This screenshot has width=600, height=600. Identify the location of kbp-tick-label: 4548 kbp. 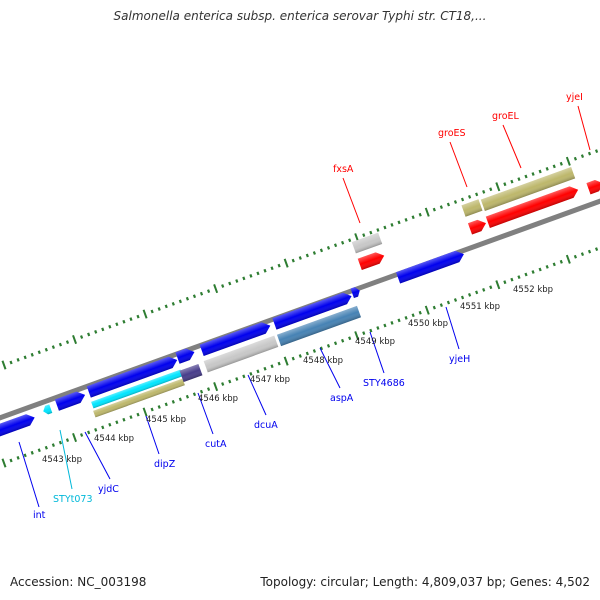
(323, 361).